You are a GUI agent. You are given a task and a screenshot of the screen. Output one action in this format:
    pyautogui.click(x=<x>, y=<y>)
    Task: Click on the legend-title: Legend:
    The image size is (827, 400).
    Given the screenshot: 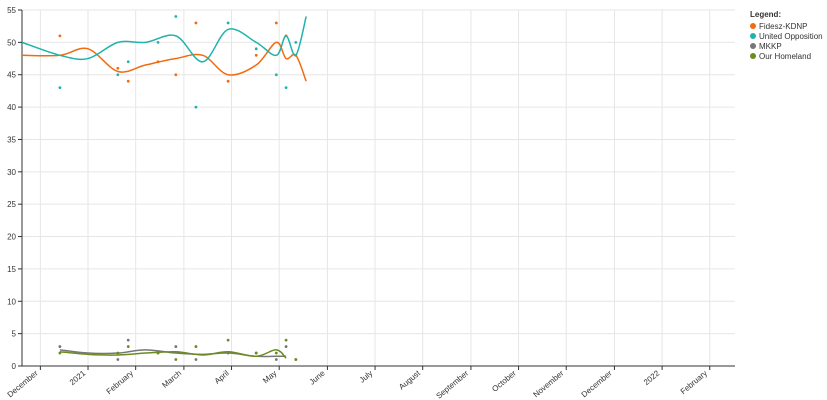 What is the action you would take?
    pyautogui.click(x=765, y=14)
    